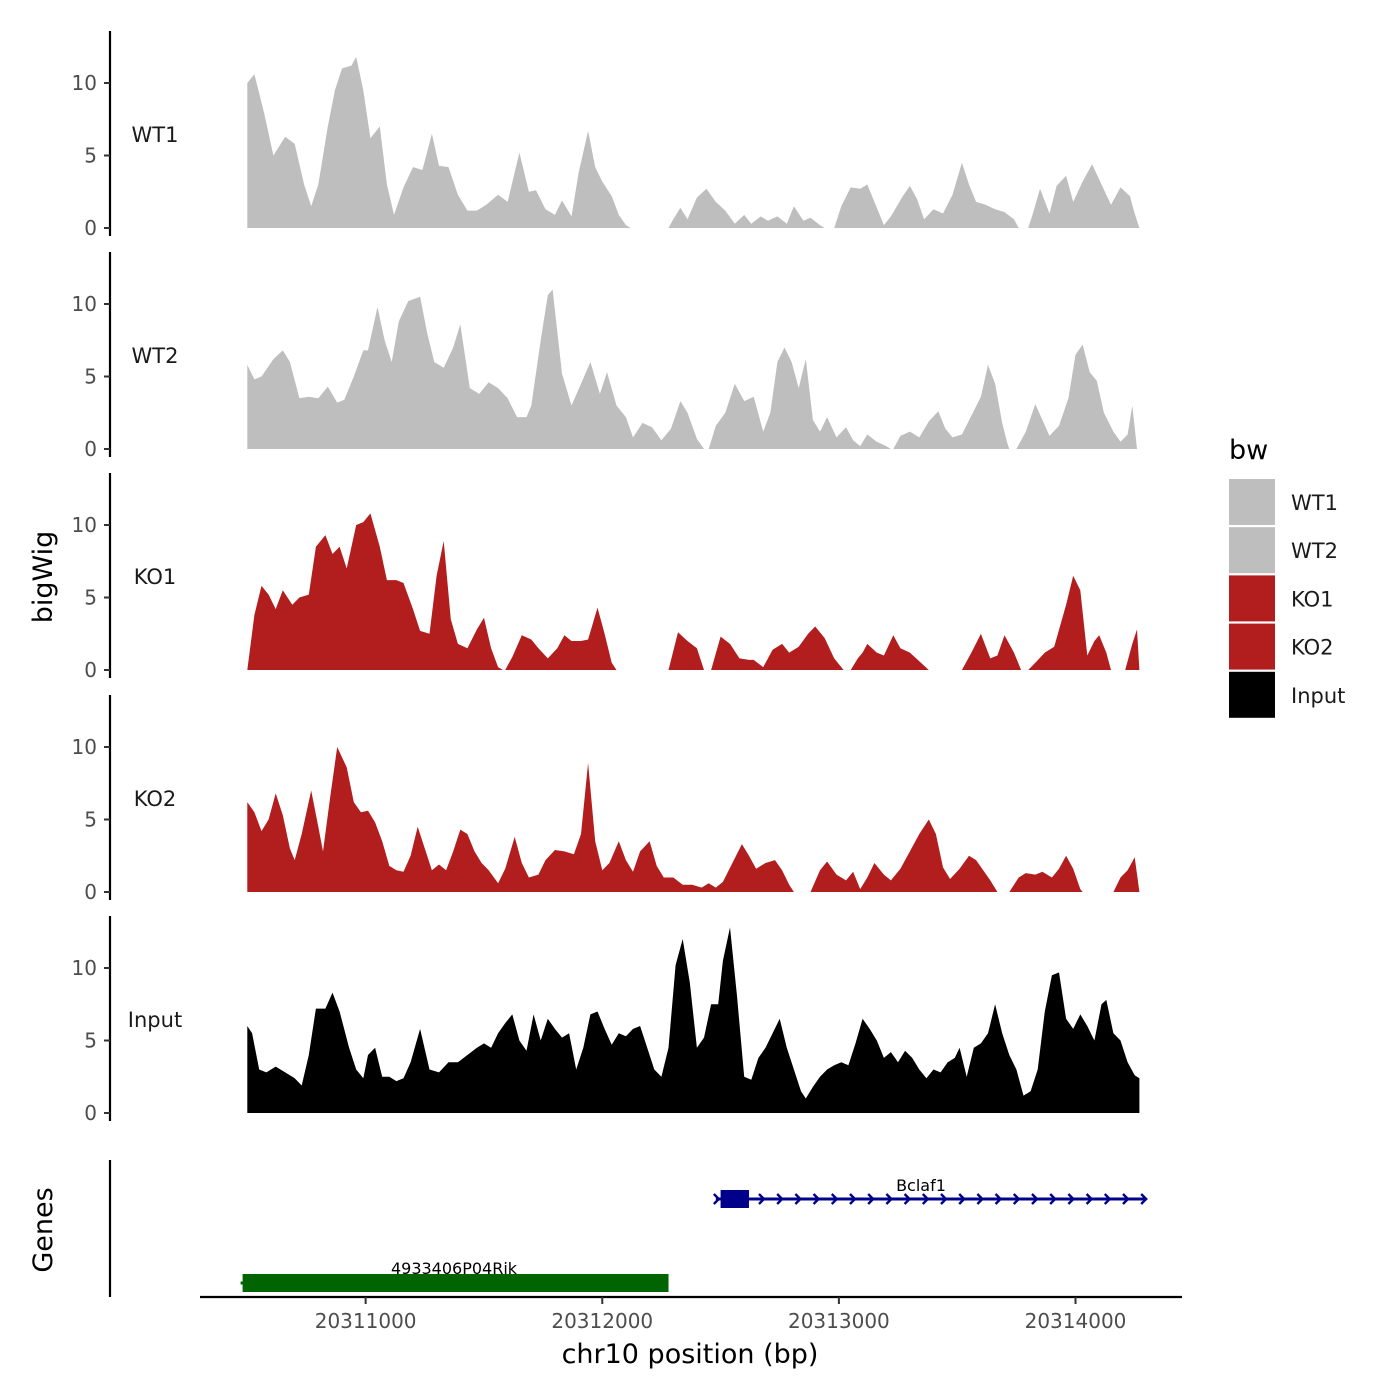 This screenshot has width=1400, height=1400. I want to click on x-tick-label: 20312000, so click(602, 1321).